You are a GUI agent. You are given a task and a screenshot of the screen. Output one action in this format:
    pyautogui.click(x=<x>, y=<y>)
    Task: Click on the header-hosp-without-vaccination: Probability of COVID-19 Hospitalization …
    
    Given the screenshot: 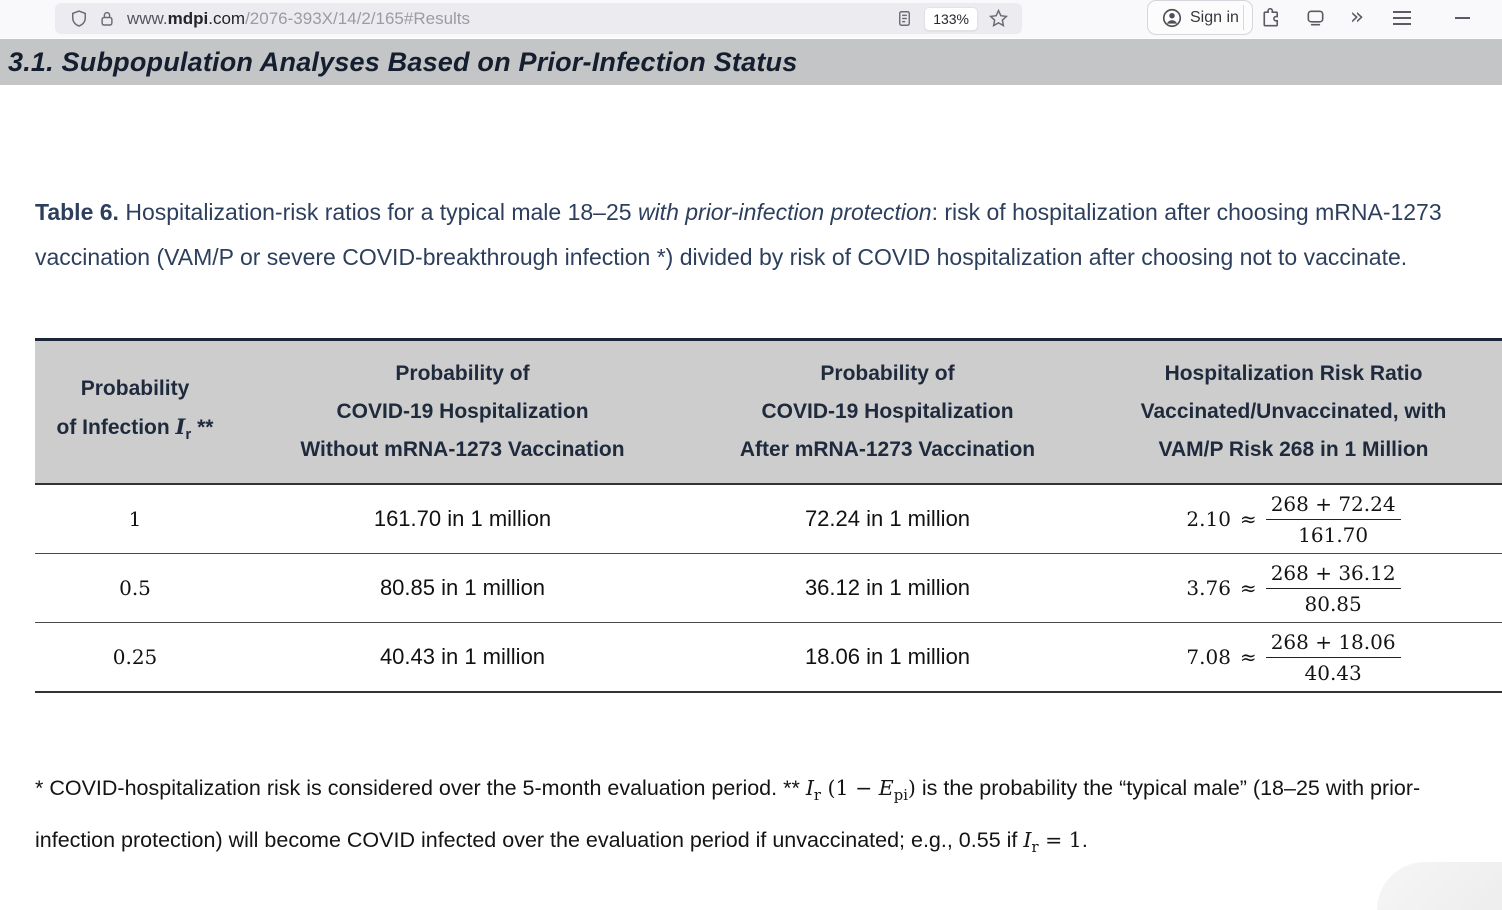 What is the action you would take?
    pyautogui.click(x=462, y=412)
    